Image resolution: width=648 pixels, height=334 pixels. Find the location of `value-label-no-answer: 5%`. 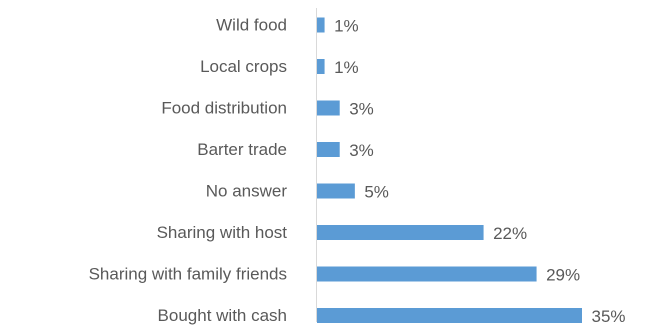

value-label-no-answer: 5% is located at coordinates (376, 192).